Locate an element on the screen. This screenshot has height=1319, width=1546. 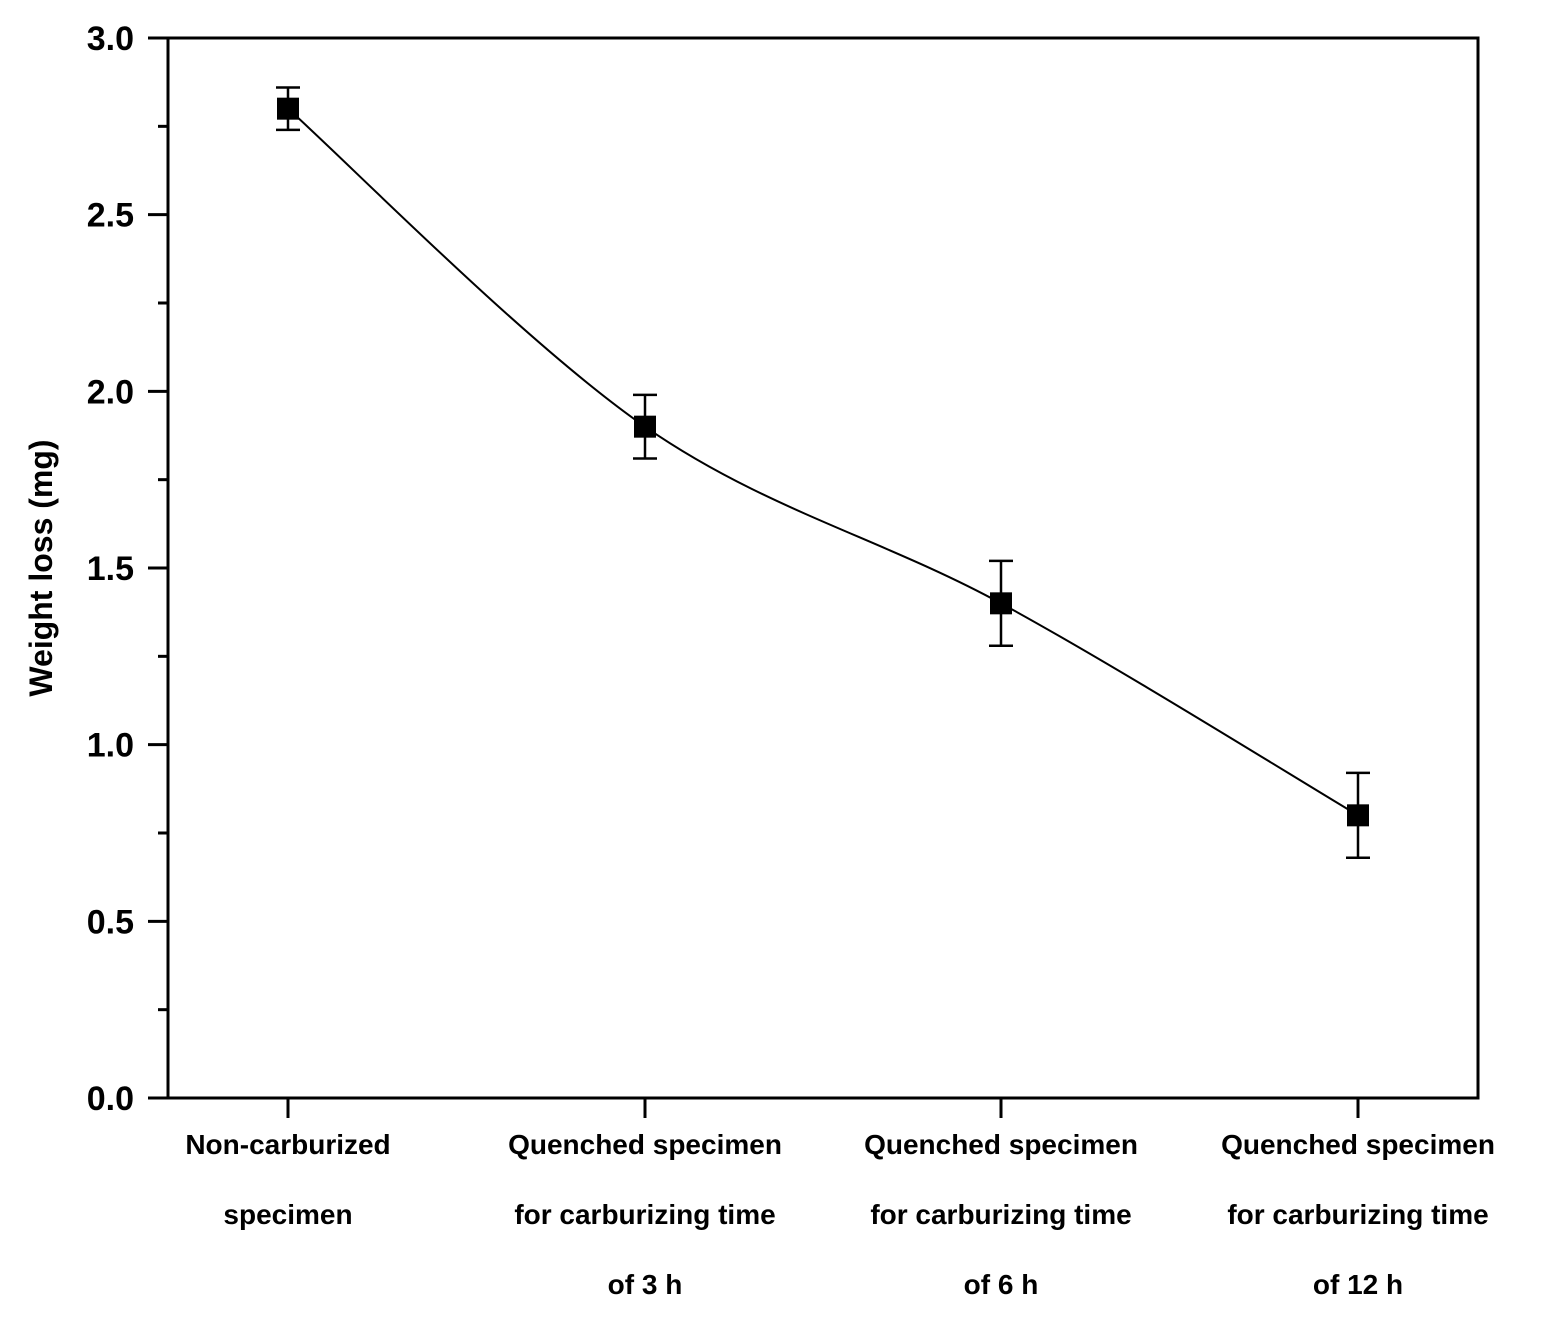
y-tick-label: 0.5 is located at coordinates (110, 922).